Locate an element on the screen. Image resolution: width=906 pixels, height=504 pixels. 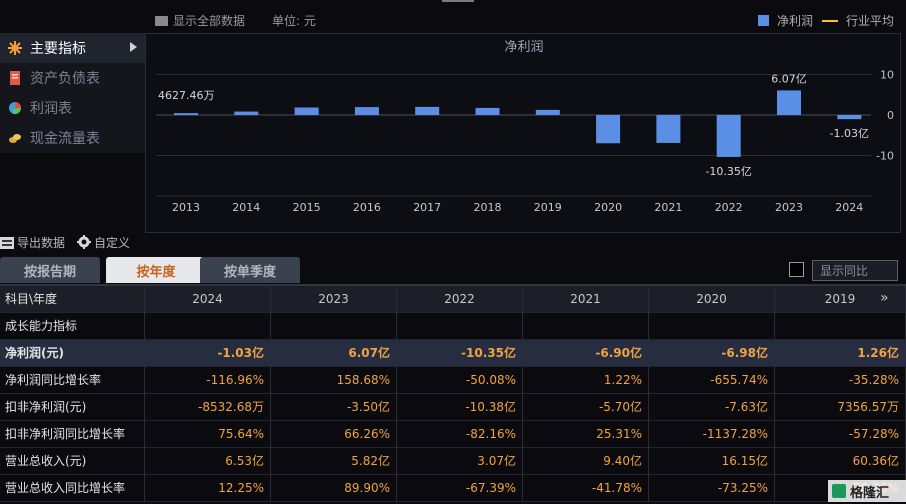
tab-by-year: 按年度 is located at coordinates (156, 270).